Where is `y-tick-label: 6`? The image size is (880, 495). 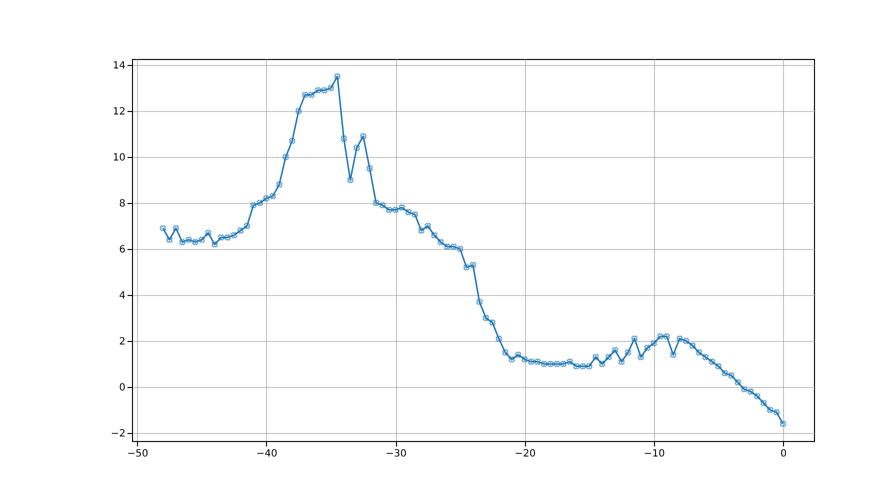 y-tick-label: 6 is located at coordinates (122, 250).